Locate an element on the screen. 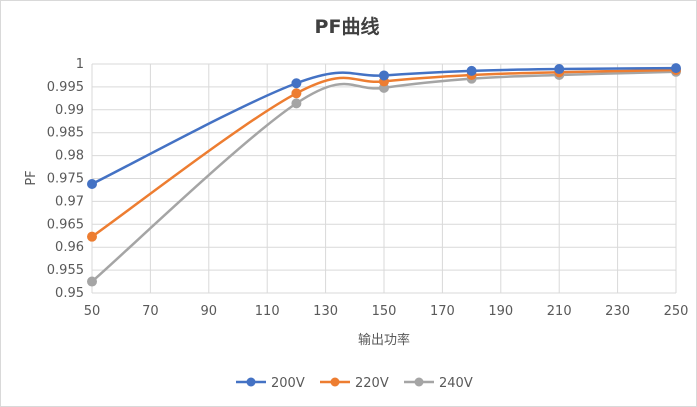 The width and height of the screenshot is (697, 407). x-tick-label: 170 is located at coordinates (442, 311).